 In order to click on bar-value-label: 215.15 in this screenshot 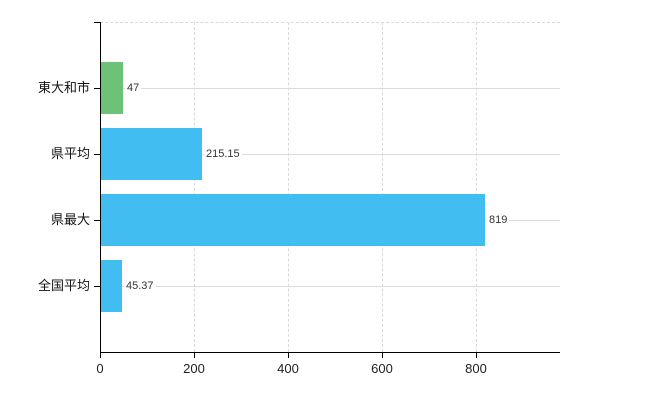, I will do `click(223, 154)`.